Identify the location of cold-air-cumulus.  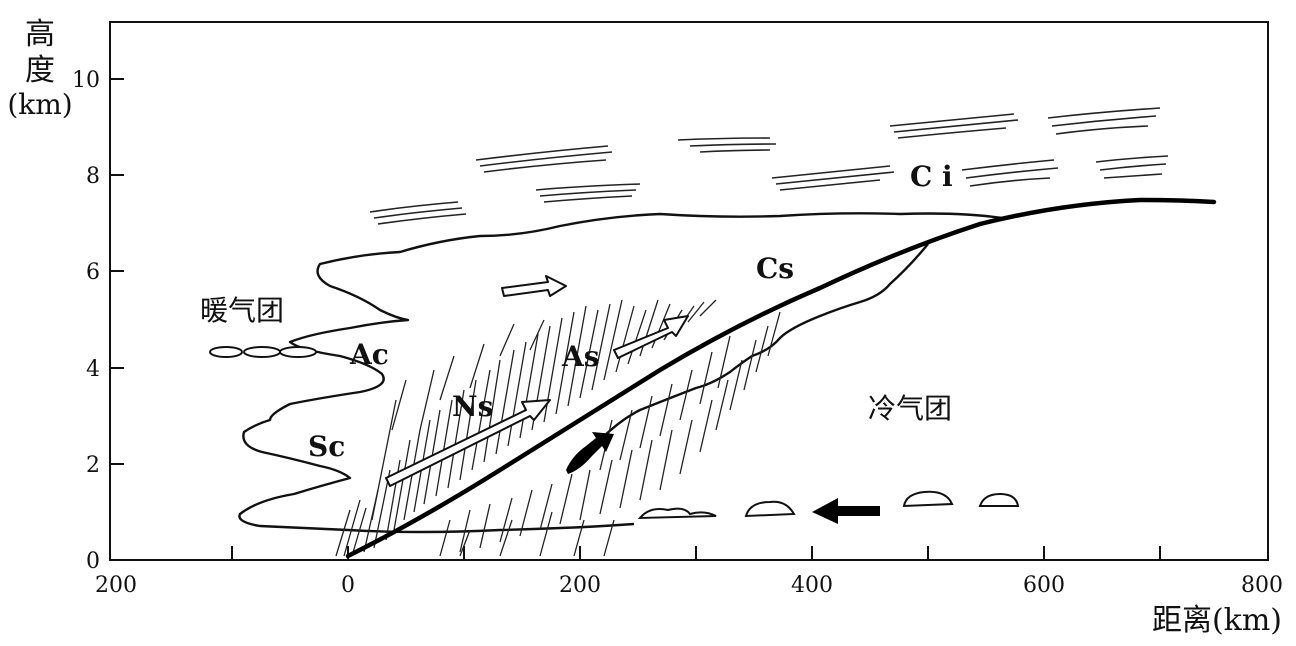
(828, 505).